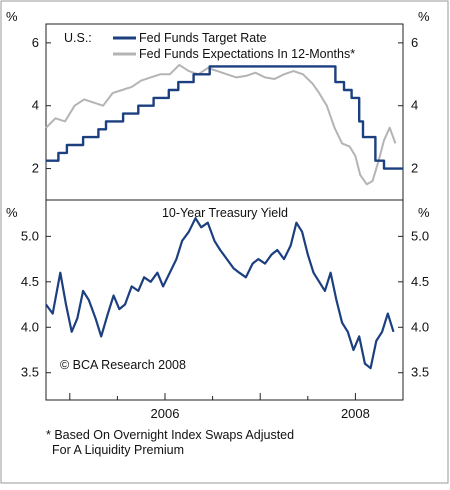 This screenshot has width=450, height=490. What do you see at coordinates (420, 235) in the screenshot?
I see `bottom-right-tick-label-3: 5.0` at bounding box center [420, 235].